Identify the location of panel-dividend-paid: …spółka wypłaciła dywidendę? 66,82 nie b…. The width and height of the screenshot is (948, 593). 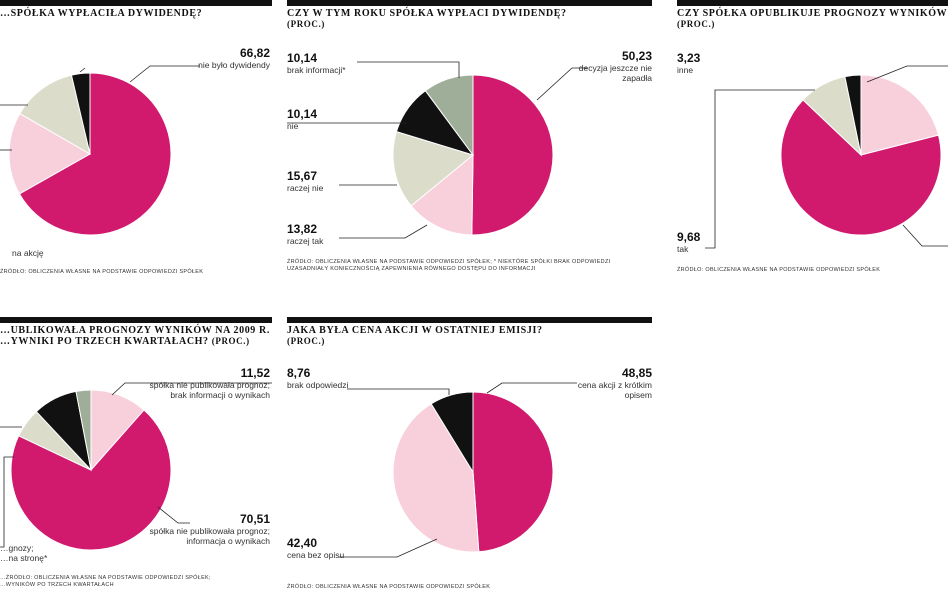
(136, 145).